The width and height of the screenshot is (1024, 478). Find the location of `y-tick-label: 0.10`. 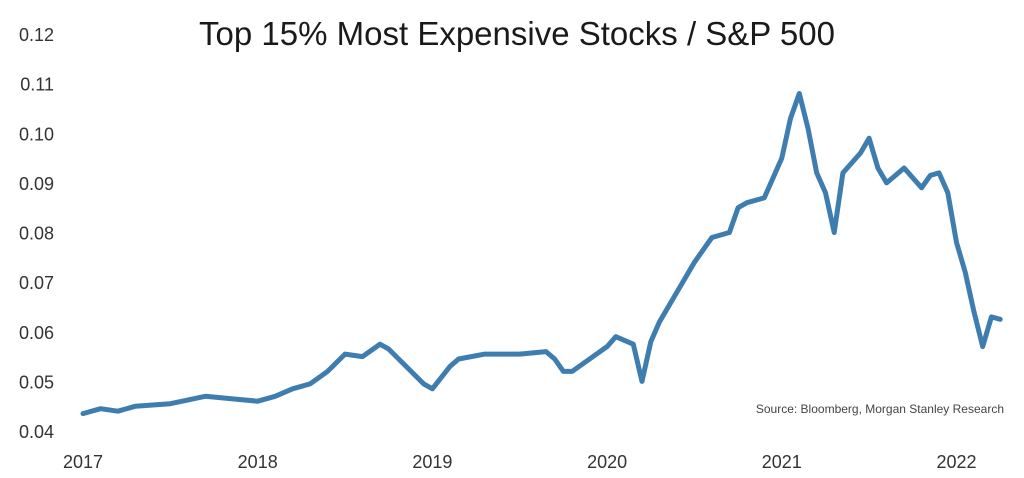

y-tick-label: 0.10 is located at coordinates (36, 134).